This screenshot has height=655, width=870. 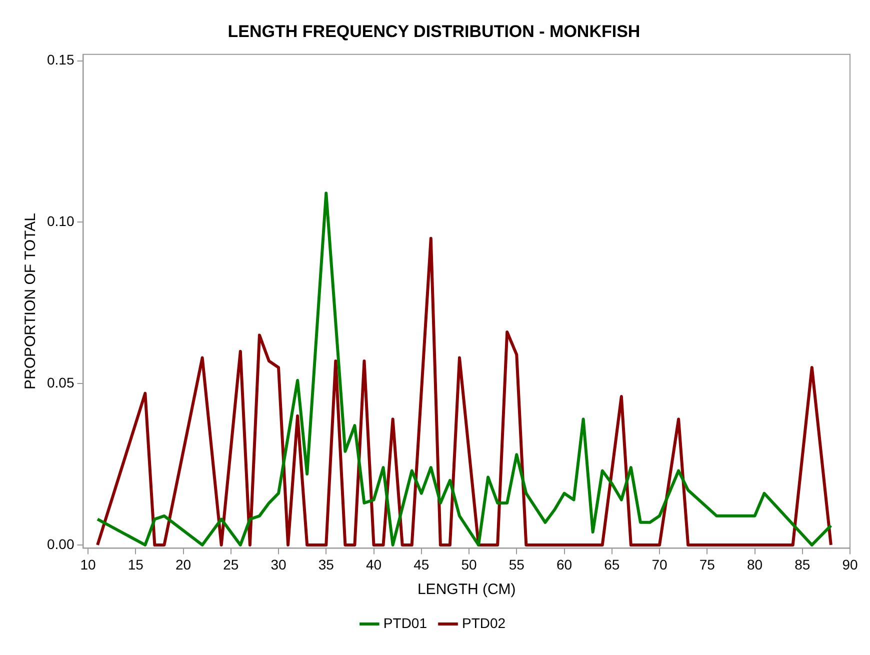 I want to click on legend-label: PTD01, so click(x=405, y=622).